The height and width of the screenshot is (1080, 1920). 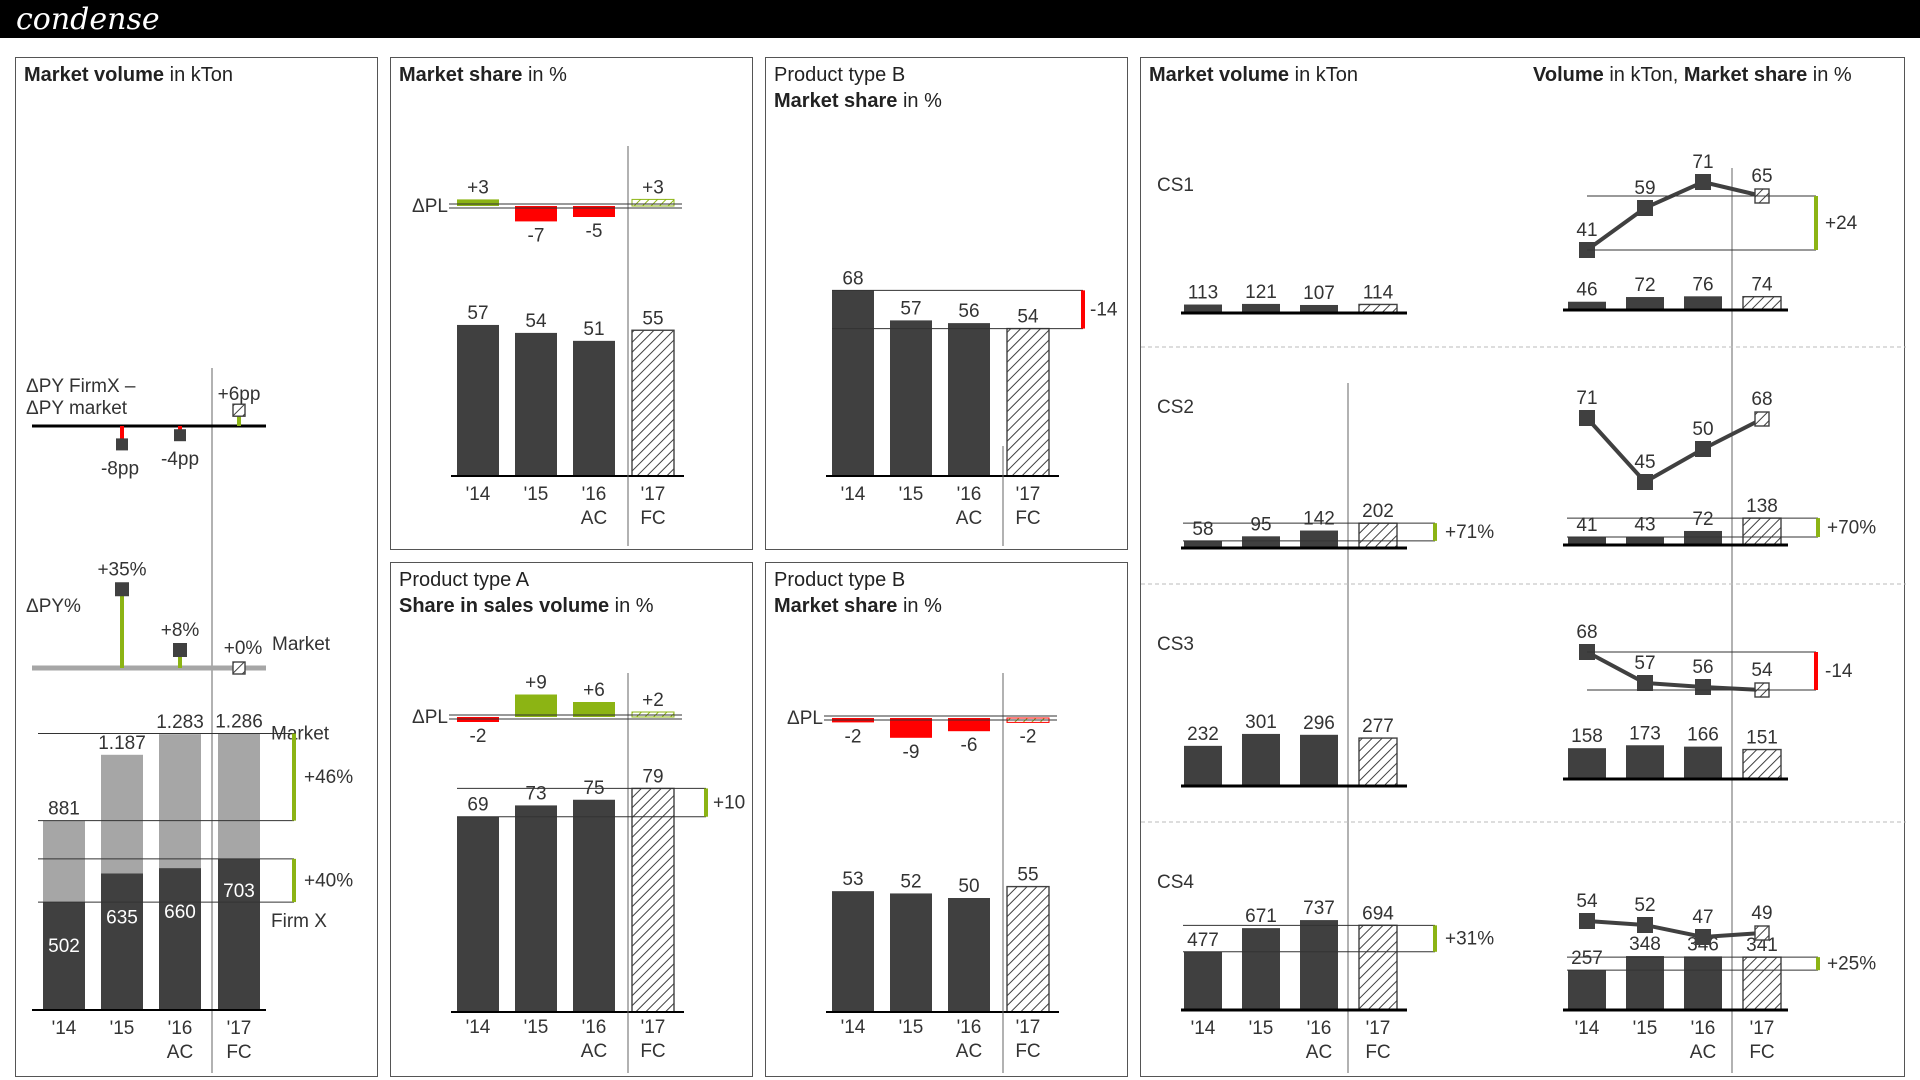 What do you see at coordinates (653, 202) in the screenshot?
I see `delta-bar-forecast` at bounding box center [653, 202].